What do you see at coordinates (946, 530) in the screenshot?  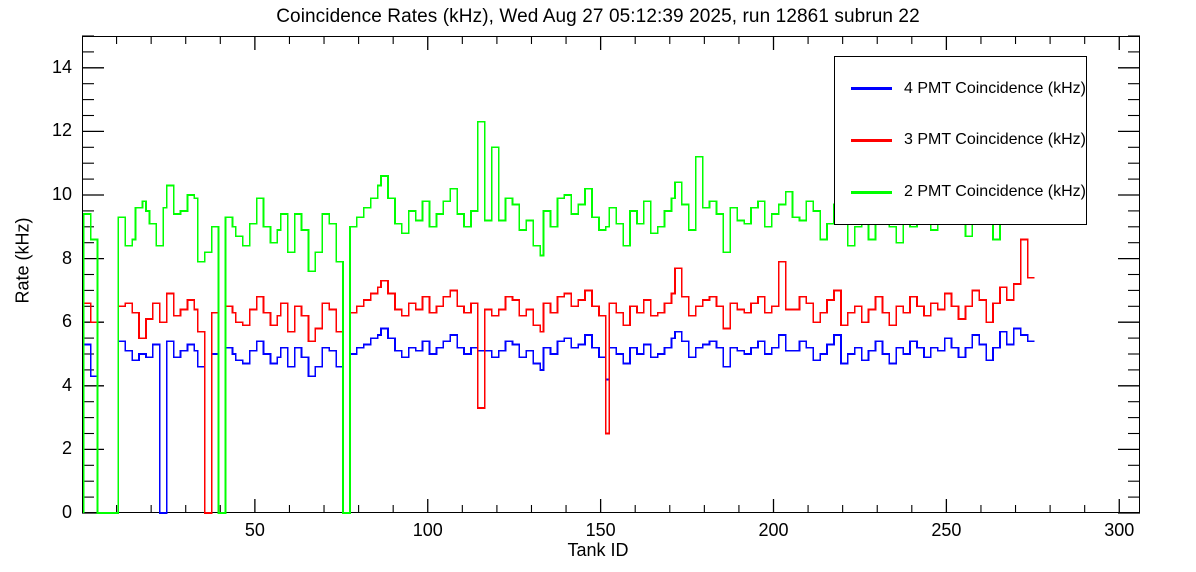 I see `x-tick-label: 250` at bounding box center [946, 530].